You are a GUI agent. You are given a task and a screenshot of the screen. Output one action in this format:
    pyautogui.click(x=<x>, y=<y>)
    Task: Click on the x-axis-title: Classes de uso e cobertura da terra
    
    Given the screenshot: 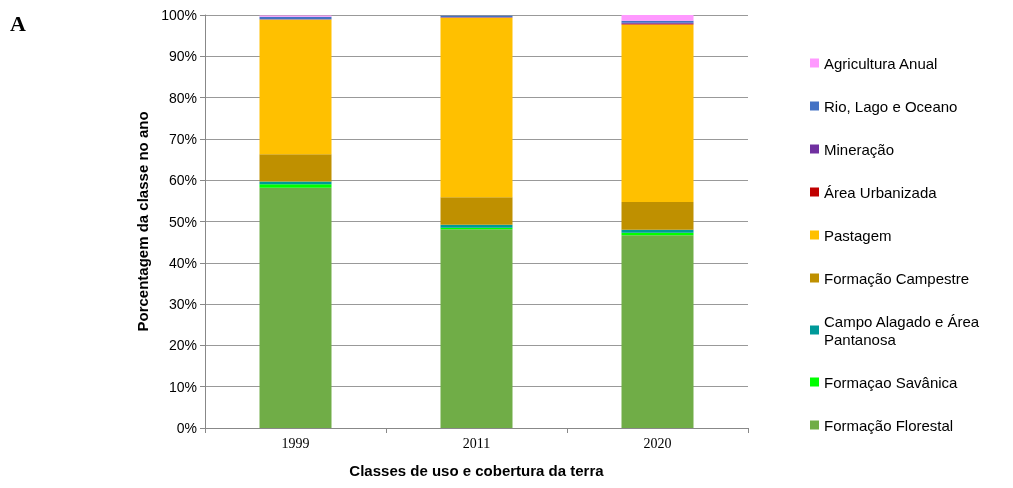 What is the action you would take?
    pyautogui.click(x=477, y=470)
    